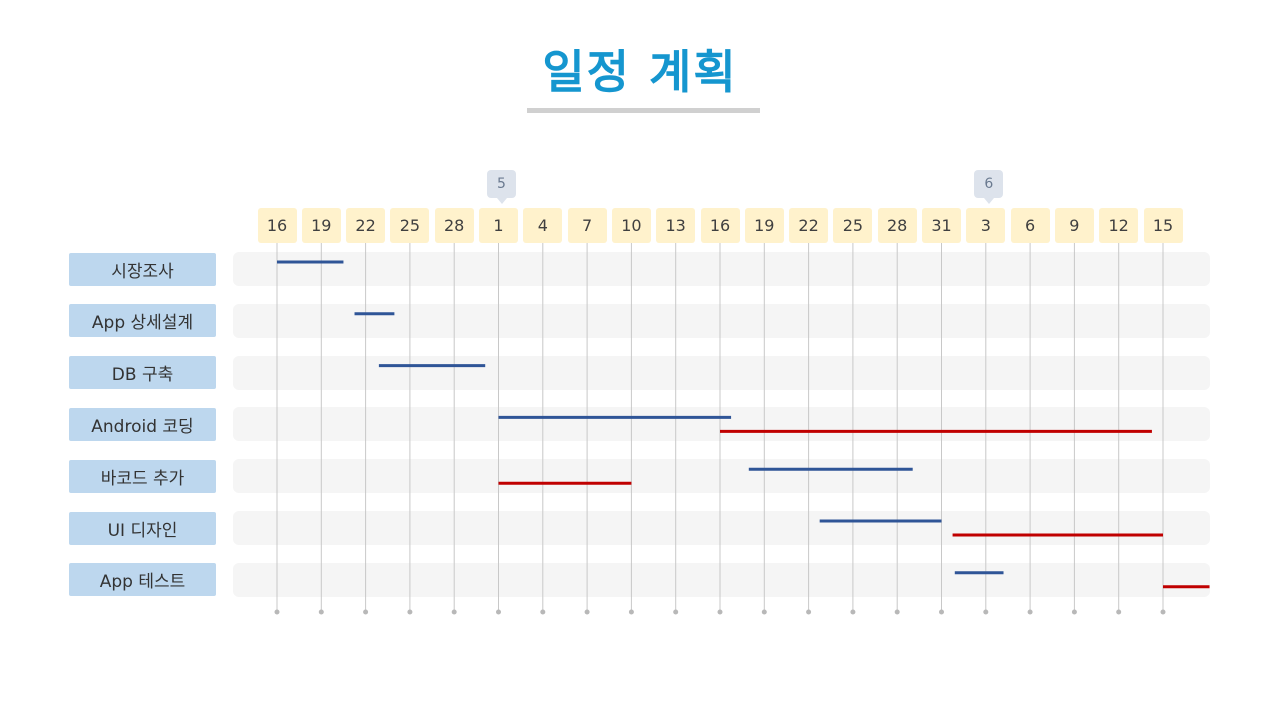 This screenshot has width=1280, height=720. I want to click on date-tick-label: 13, so click(676, 225).